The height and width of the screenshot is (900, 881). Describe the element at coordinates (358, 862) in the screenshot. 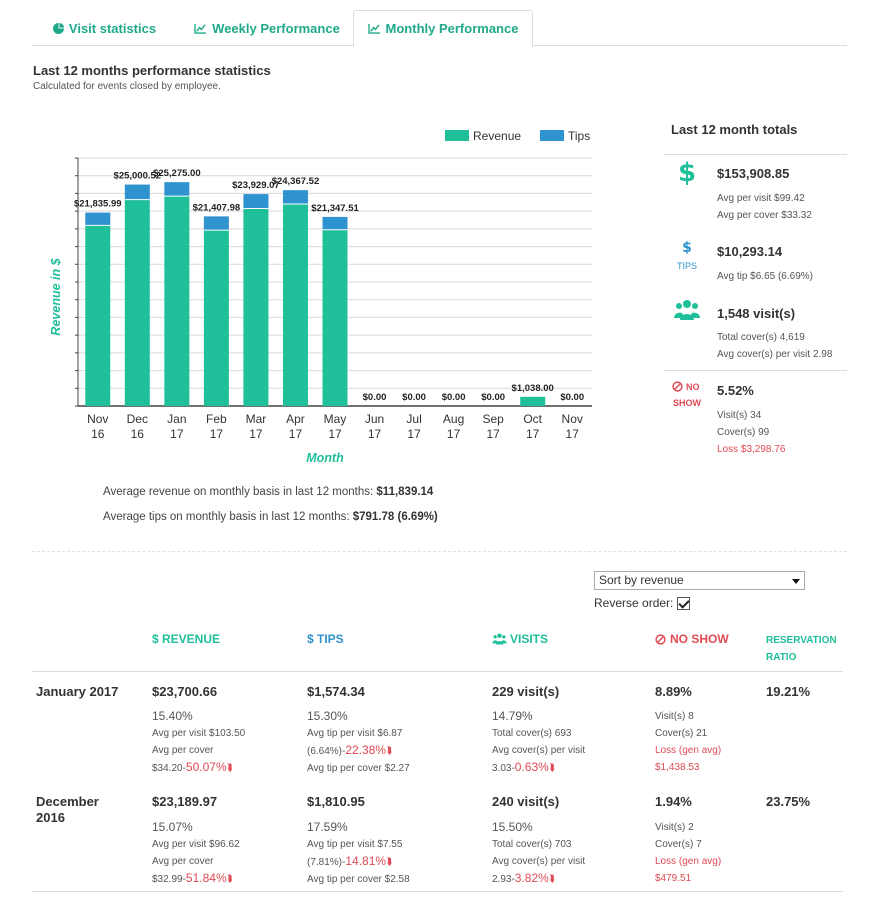

I see `row-avg-tip-change-line: (7.81%)-14.81%⮯` at that location.